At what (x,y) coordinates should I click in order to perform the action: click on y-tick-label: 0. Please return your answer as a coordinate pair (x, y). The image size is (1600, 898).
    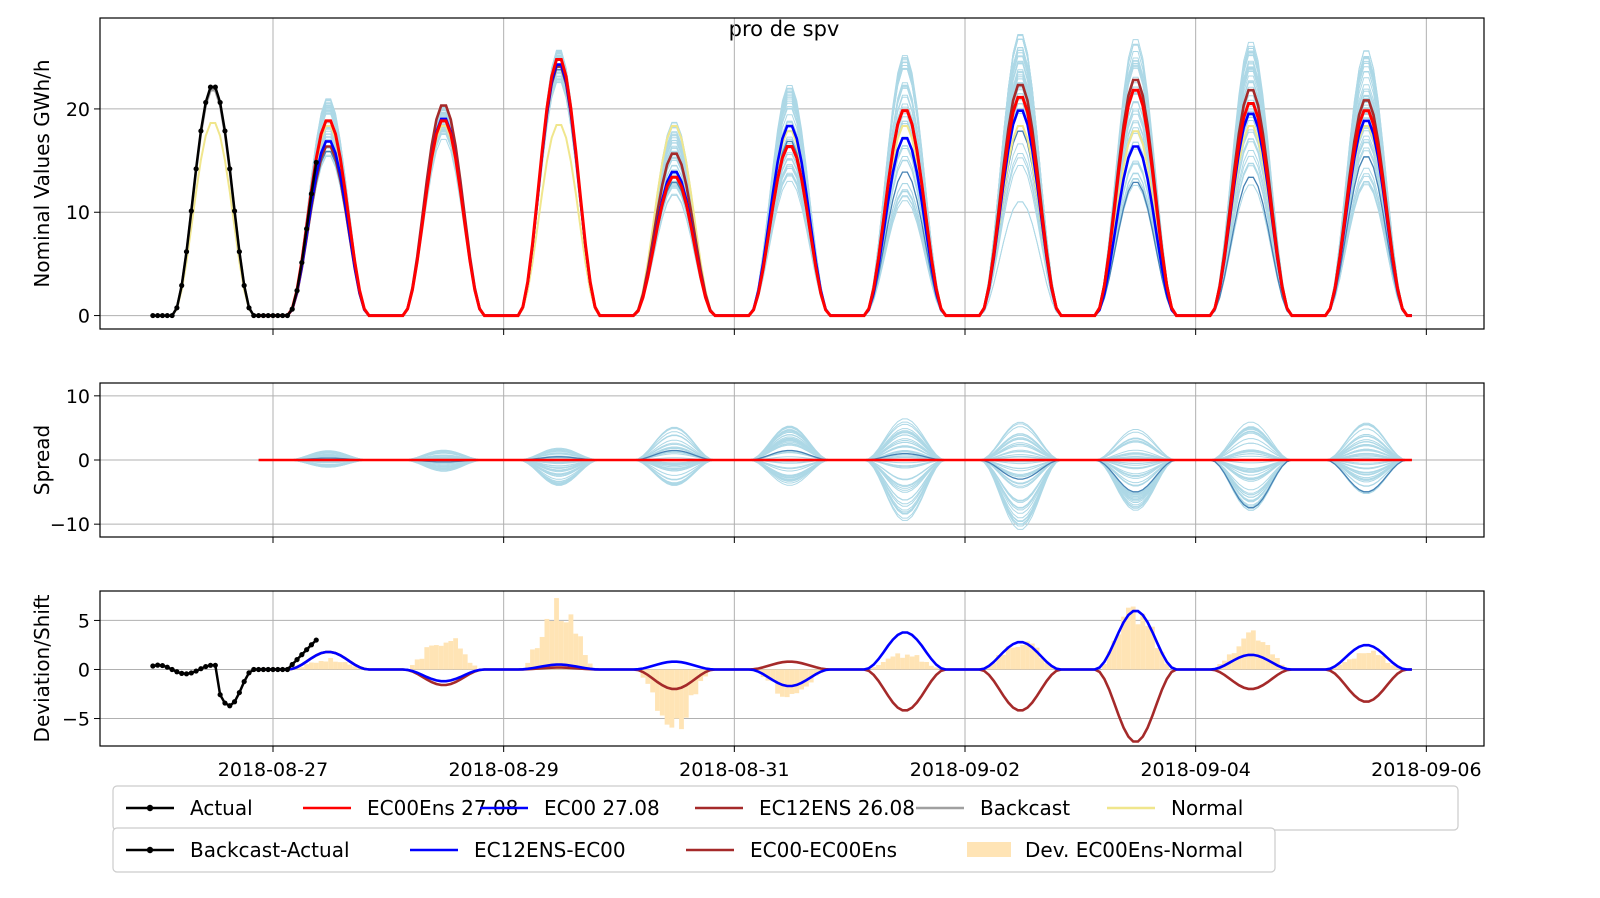
    Looking at the image, I should click on (84, 670).